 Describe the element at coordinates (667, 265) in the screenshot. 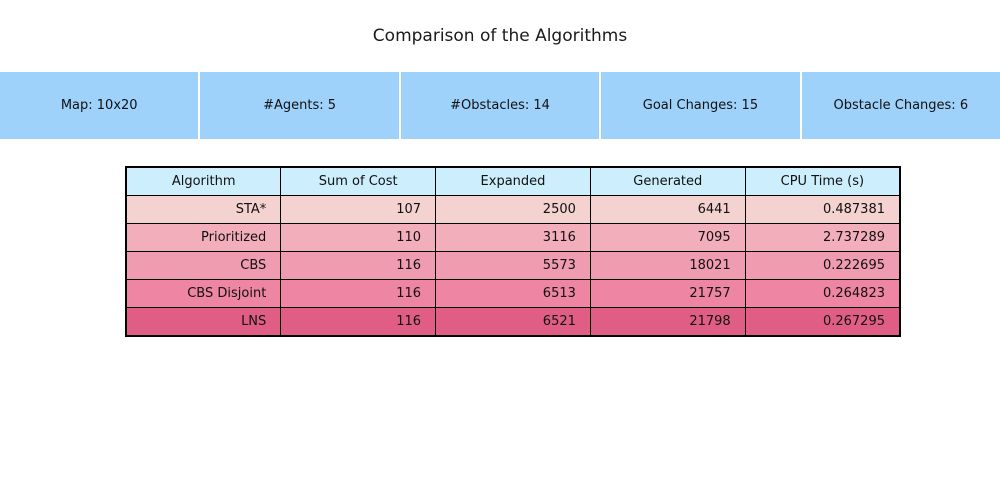

I see `cell-generated: 18021` at that location.